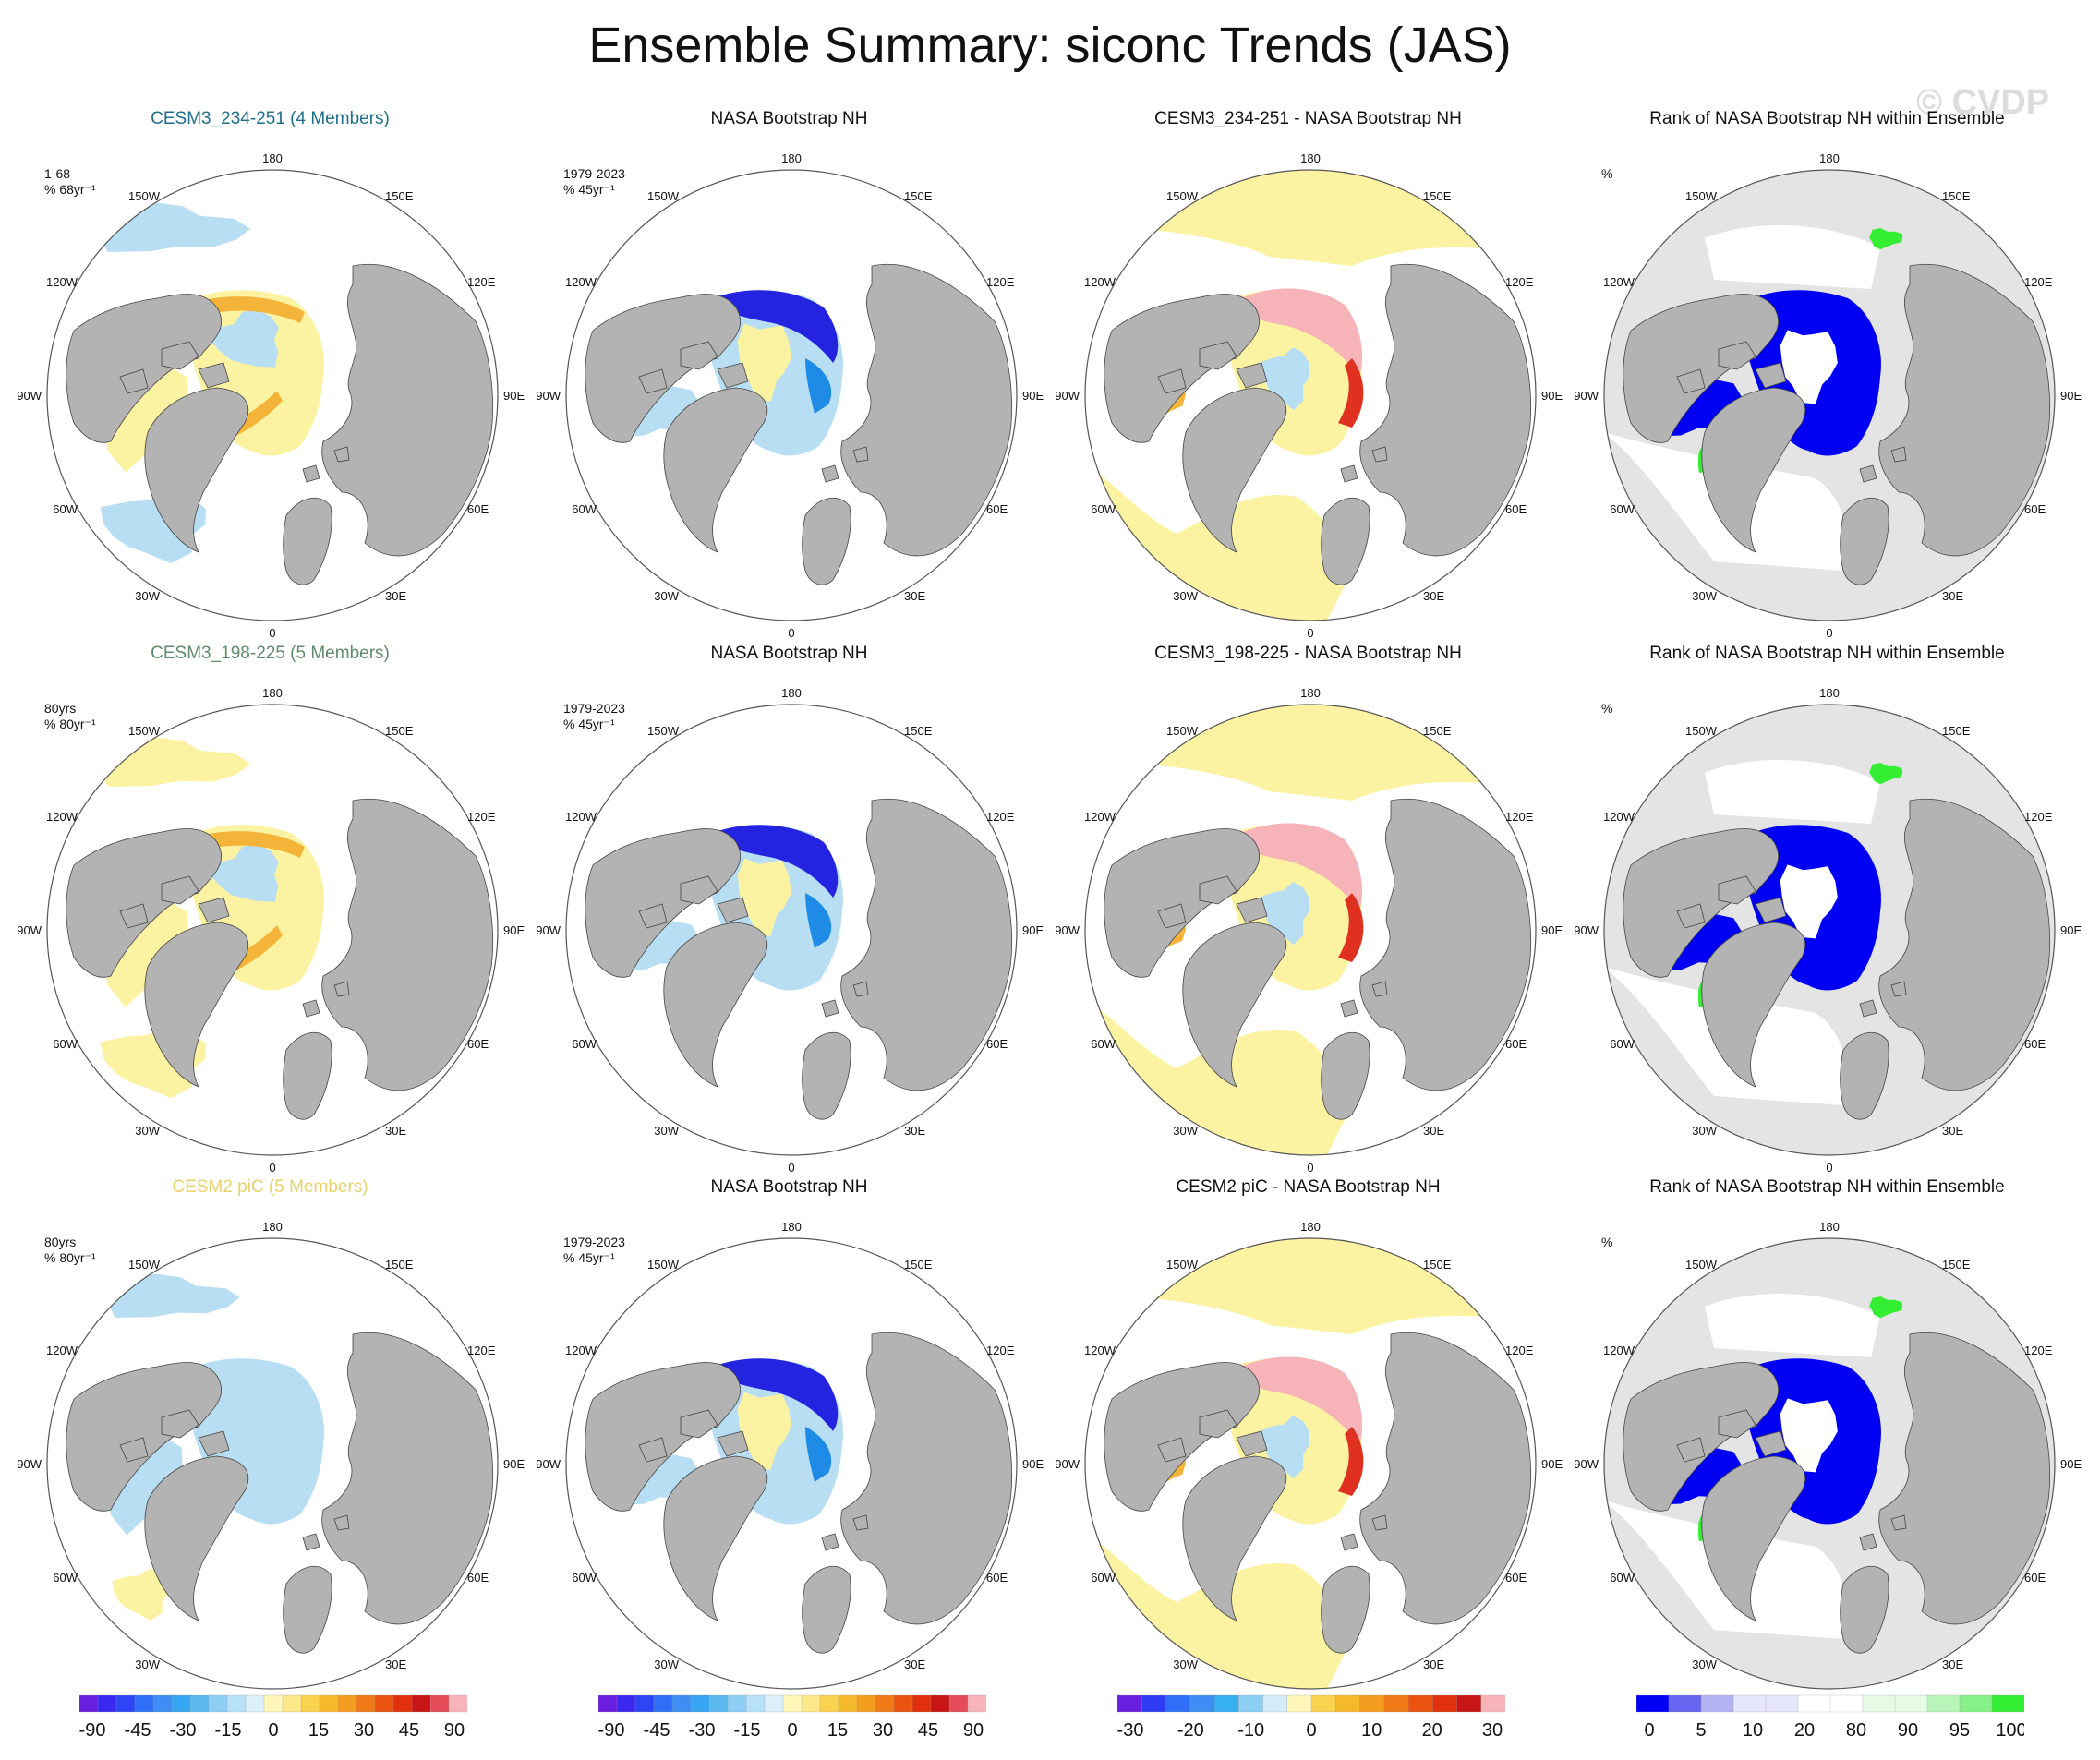 This screenshot has height=1760, width=2100. Describe the element at coordinates (270, 119) in the screenshot. I see `panel-title: CESM3_234-251 (4 Members)` at that location.